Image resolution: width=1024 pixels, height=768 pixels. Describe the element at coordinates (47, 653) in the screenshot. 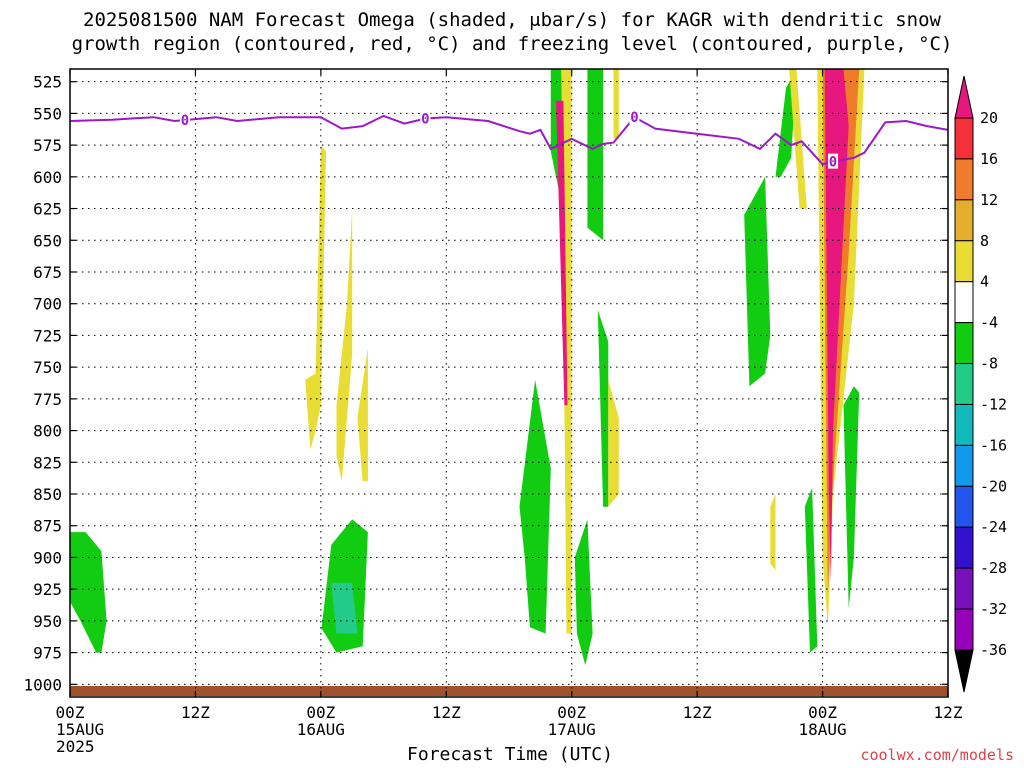

I see `y-tick-label-975: 975` at that location.